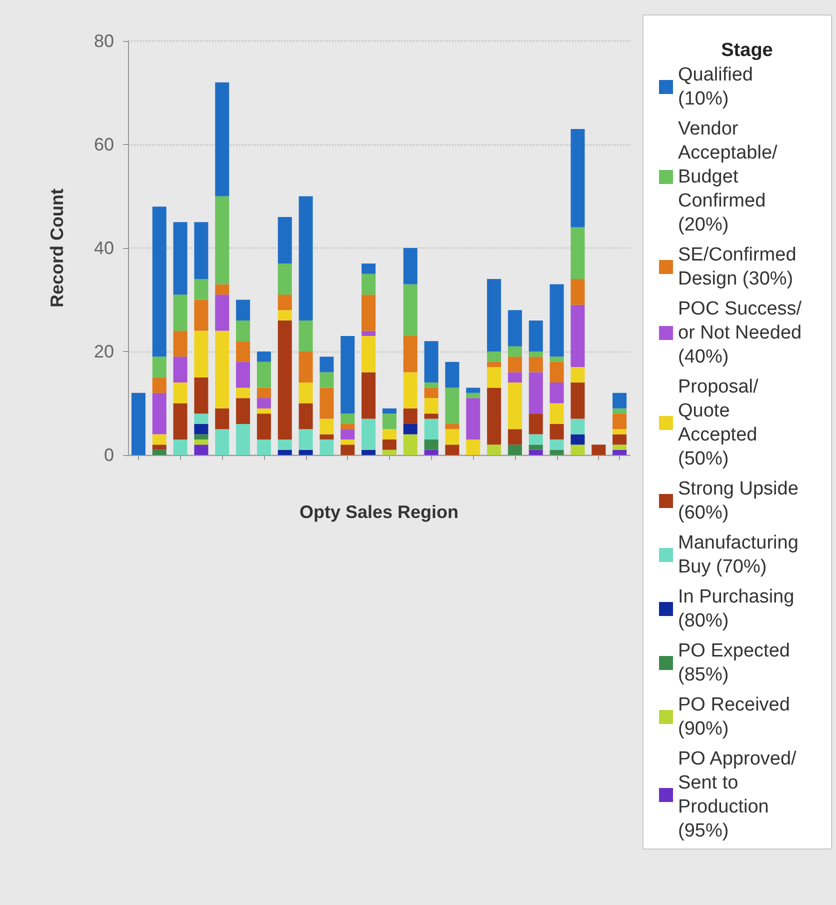  I want to click on x-axis-title: Opty Sales Region, so click(379, 512).